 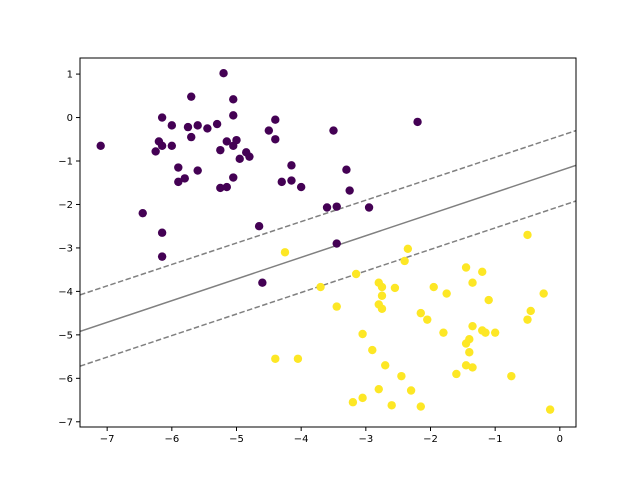 I want to click on x-tick-label: −4, so click(x=301, y=439).